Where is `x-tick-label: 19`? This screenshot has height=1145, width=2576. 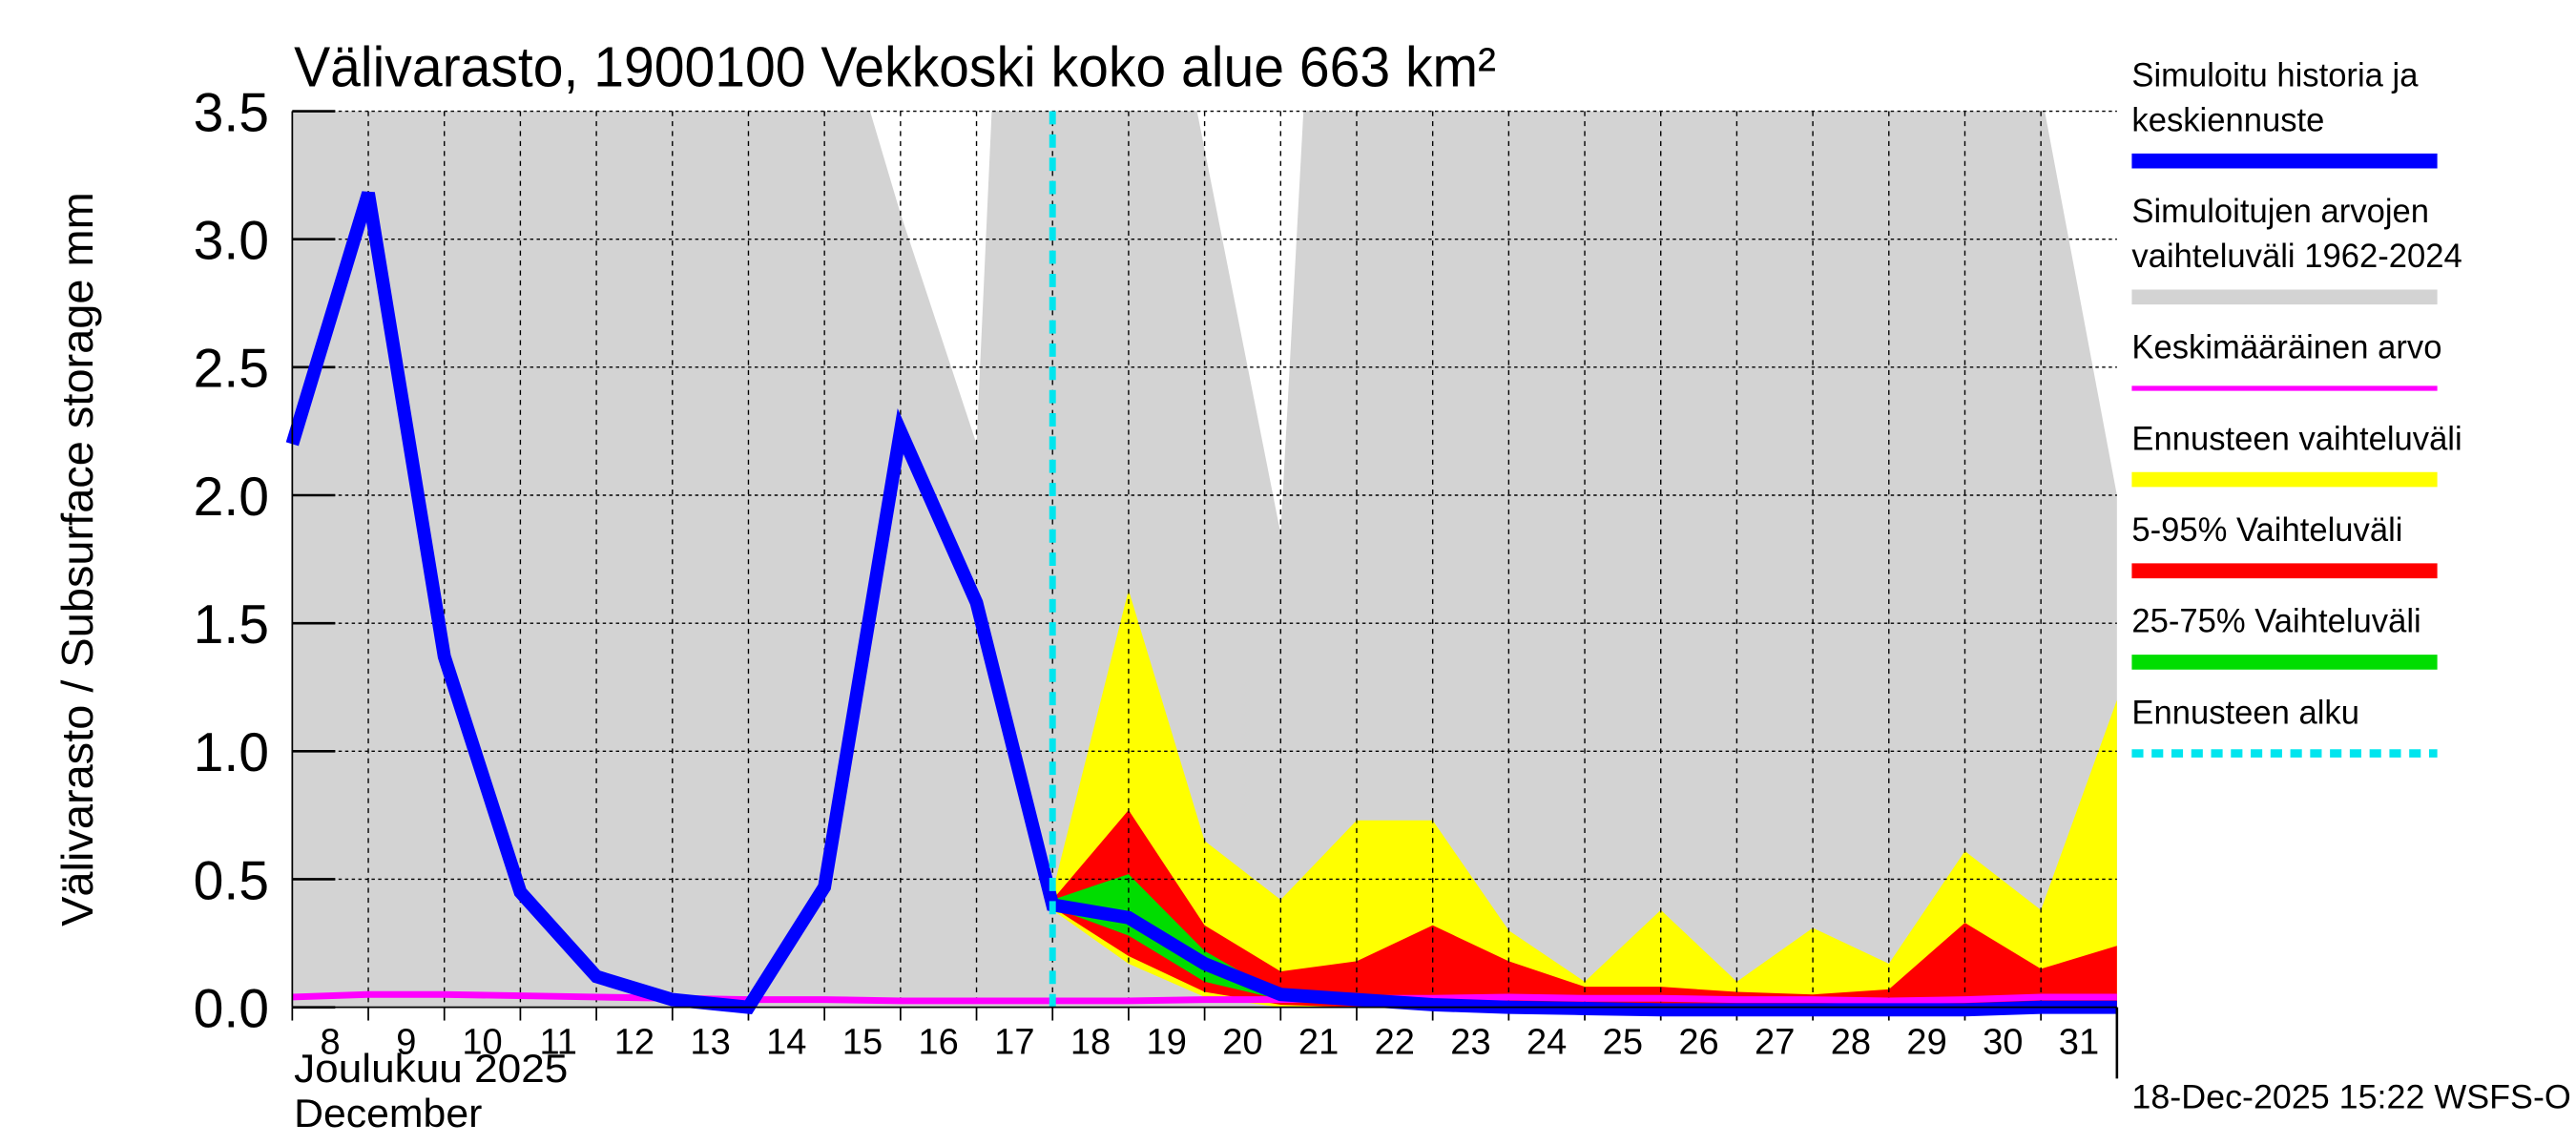
x-tick-label: 19 is located at coordinates (1167, 1042).